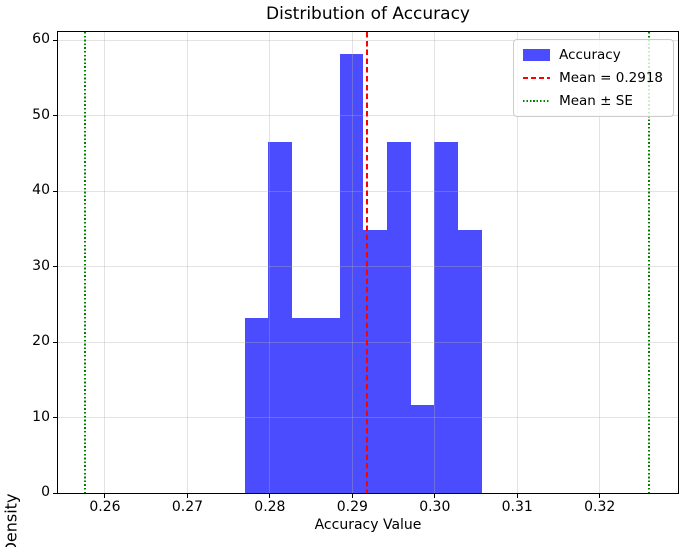 This screenshot has width=686, height=547. Describe the element at coordinates (85, 262) in the screenshot. I see `mean-minus-se-line` at that location.